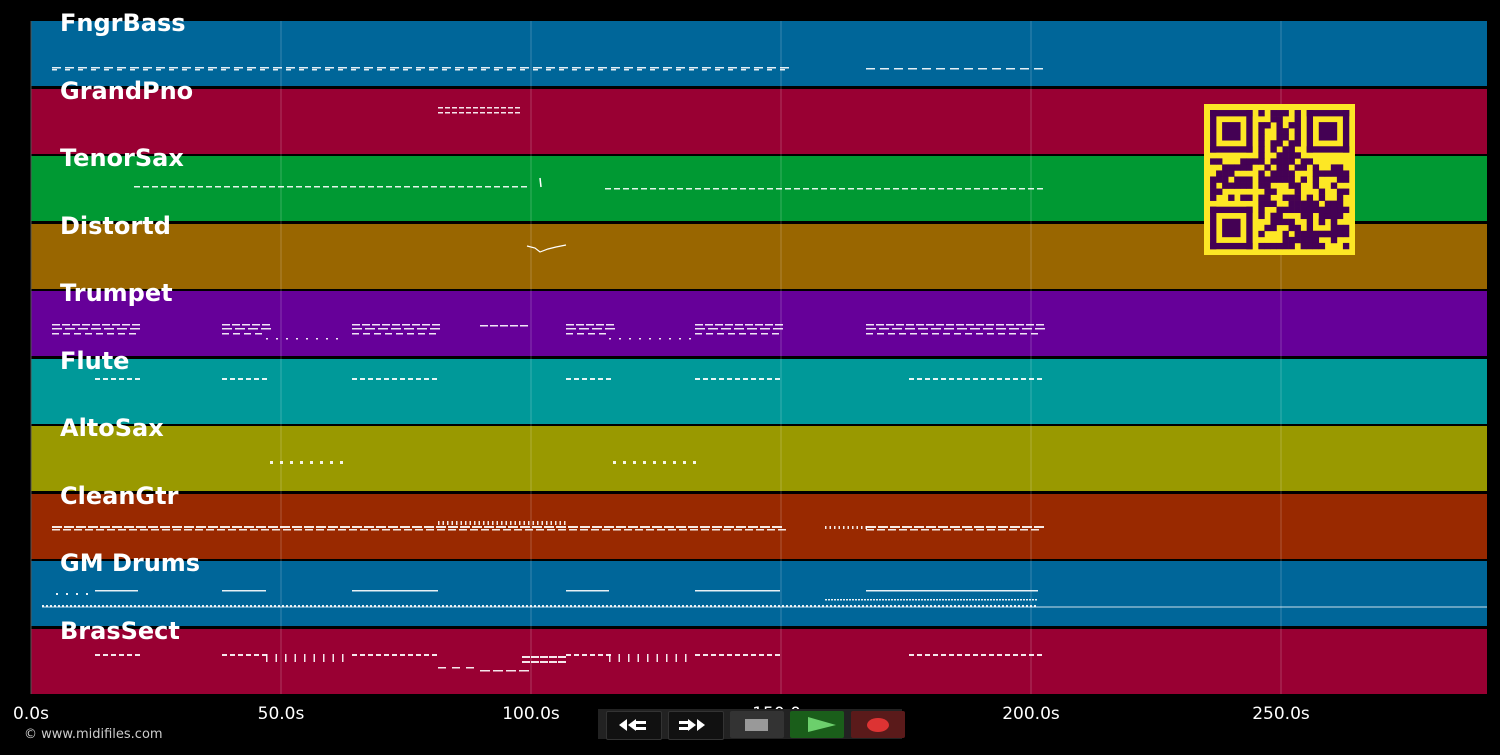 This screenshot has width=1500, height=755. I want to click on track-name: Trumpet, so click(116, 293).